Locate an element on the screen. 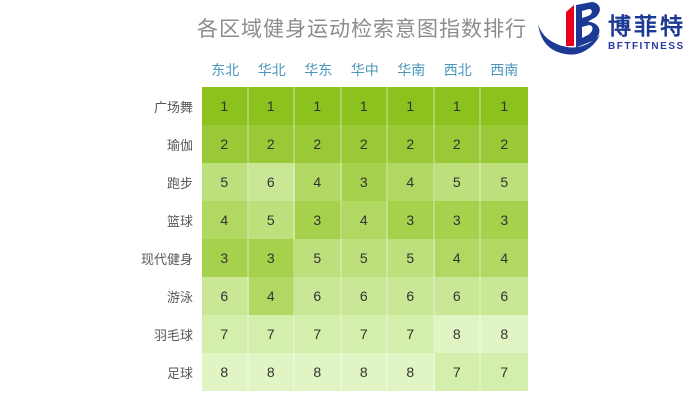  brand-name-cn: 博菲特 is located at coordinates (647, 26).